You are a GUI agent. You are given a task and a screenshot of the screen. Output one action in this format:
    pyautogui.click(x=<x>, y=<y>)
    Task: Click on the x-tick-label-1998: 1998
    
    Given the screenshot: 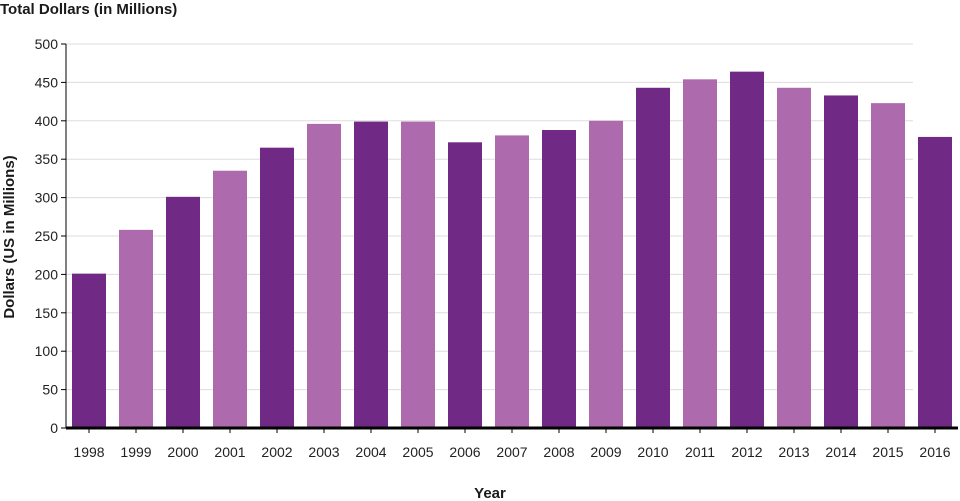 What is the action you would take?
    pyautogui.click(x=88, y=452)
    